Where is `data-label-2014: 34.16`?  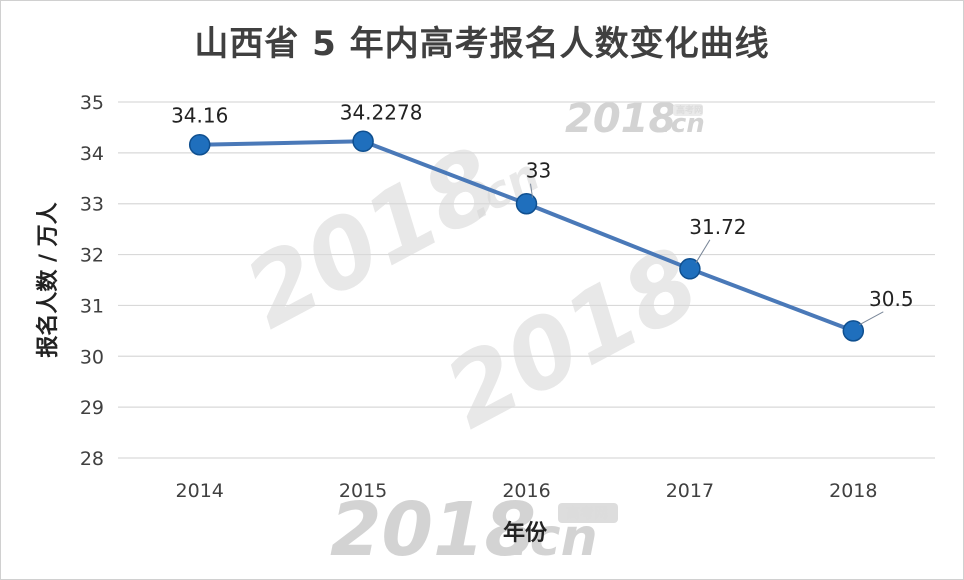 data-label-2014: 34.16 is located at coordinates (199, 116).